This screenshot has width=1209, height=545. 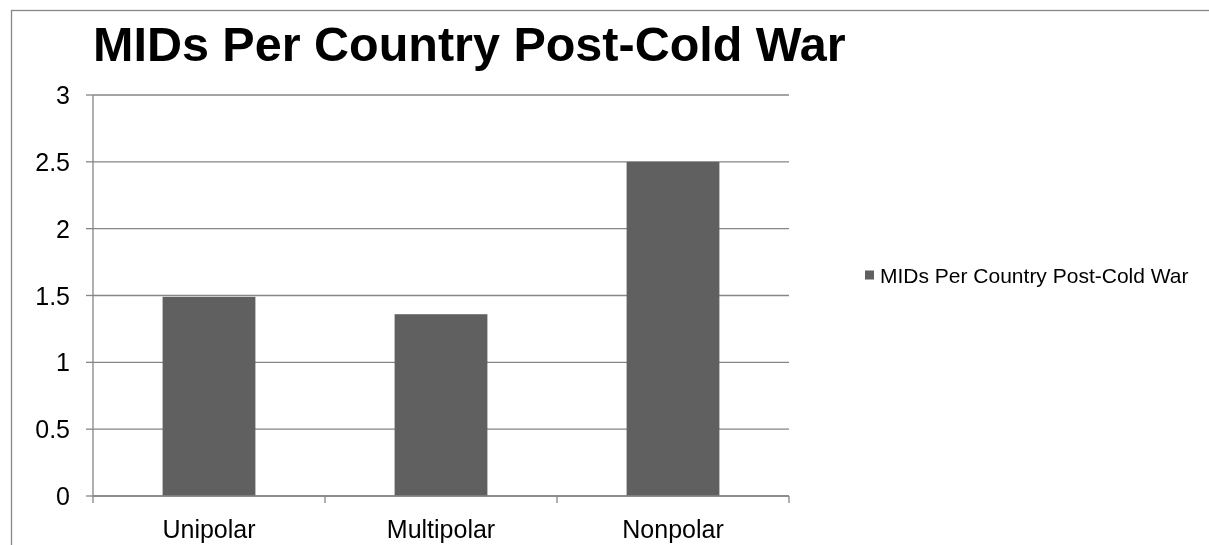 What do you see at coordinates (469, 44) in the screenshot?
I see `chart-title: MIDs Per Country Post-Cold War` at bounding box center [469, 44].